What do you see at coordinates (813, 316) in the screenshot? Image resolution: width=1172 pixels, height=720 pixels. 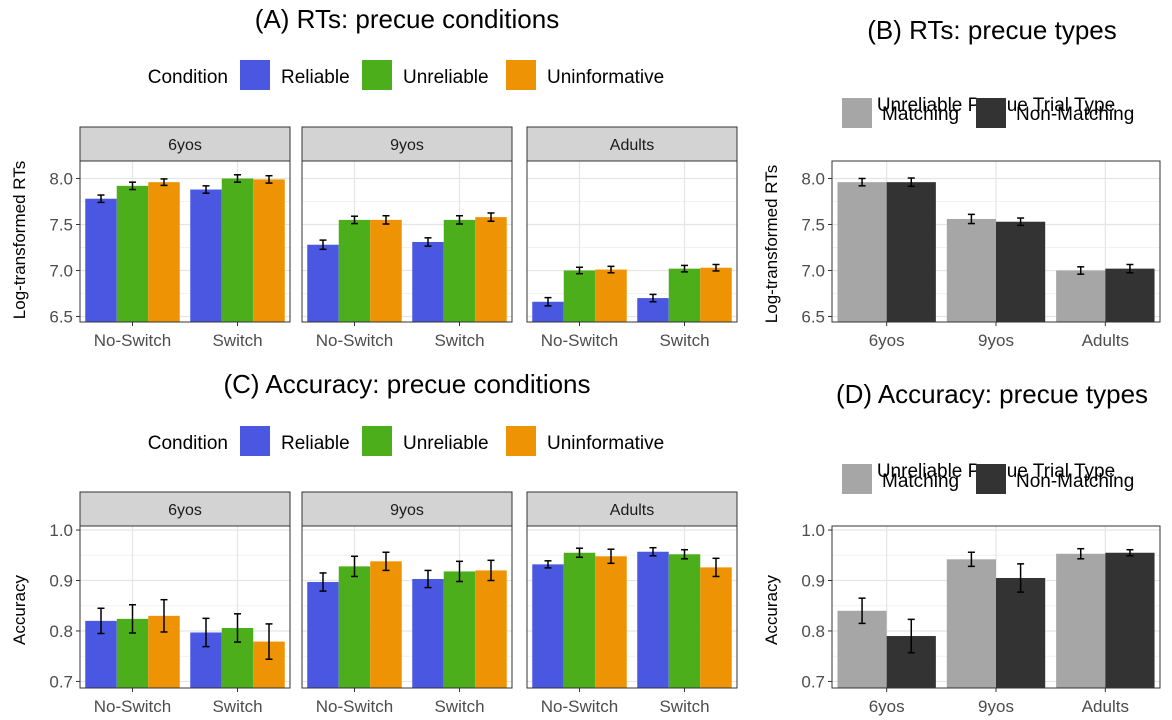 I see `panel-b-y-tick-label: 6.5` at bounding box center [813, 316].